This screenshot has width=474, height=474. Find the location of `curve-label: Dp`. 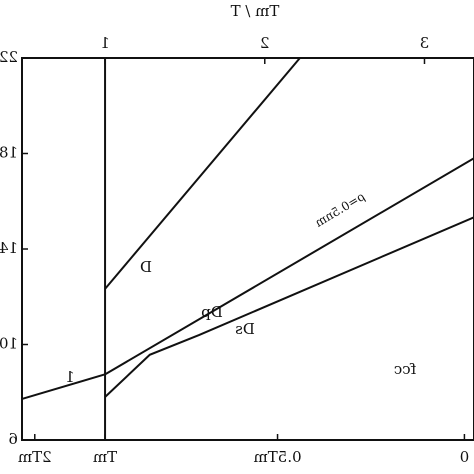

curve-label: Dp is located at coordinates (212, 312).